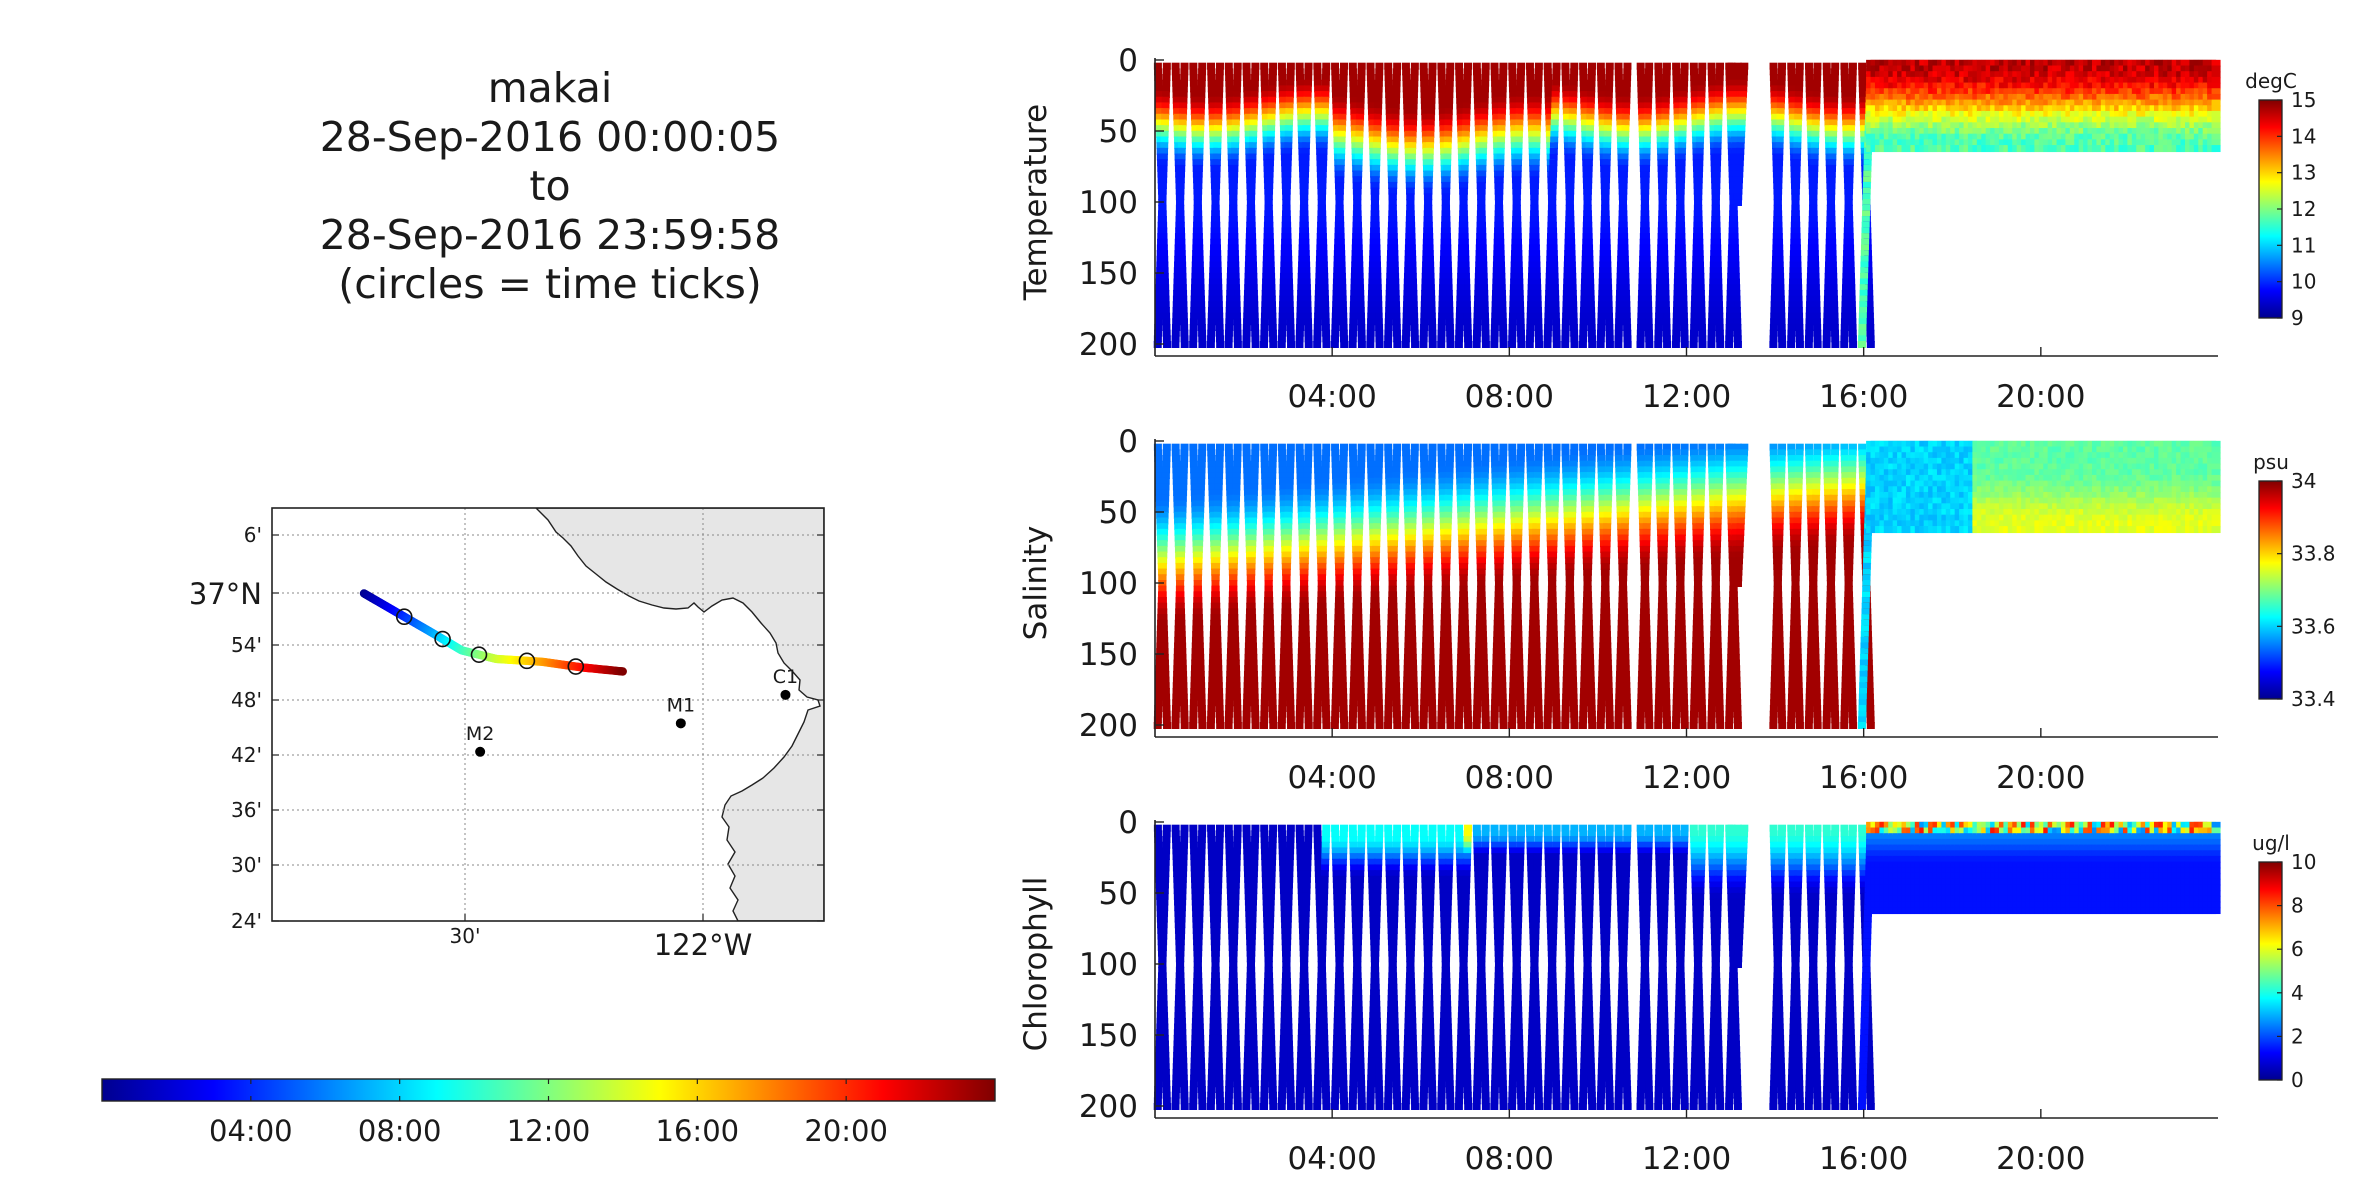  I want to click on title-start-time: 28-Sep-2016 00:00:05, so click(550, 137).